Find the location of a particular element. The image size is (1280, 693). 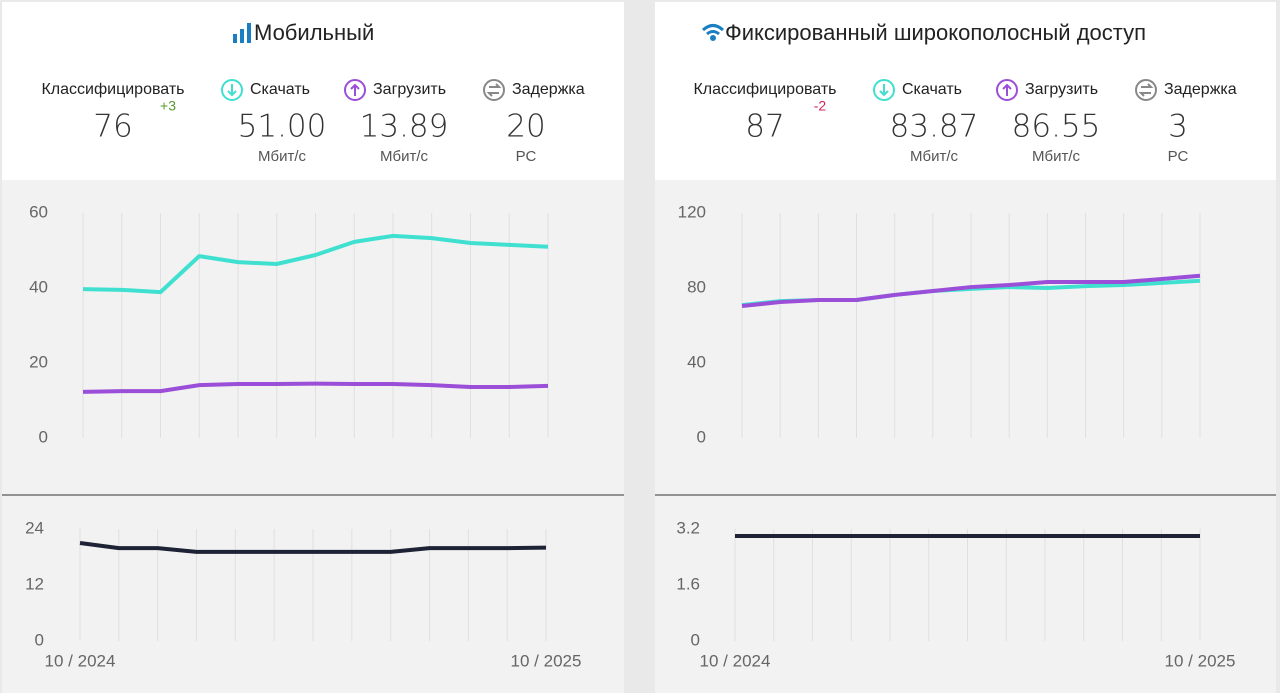

stat-value: 13.89 is located at coordinates (404, 127).